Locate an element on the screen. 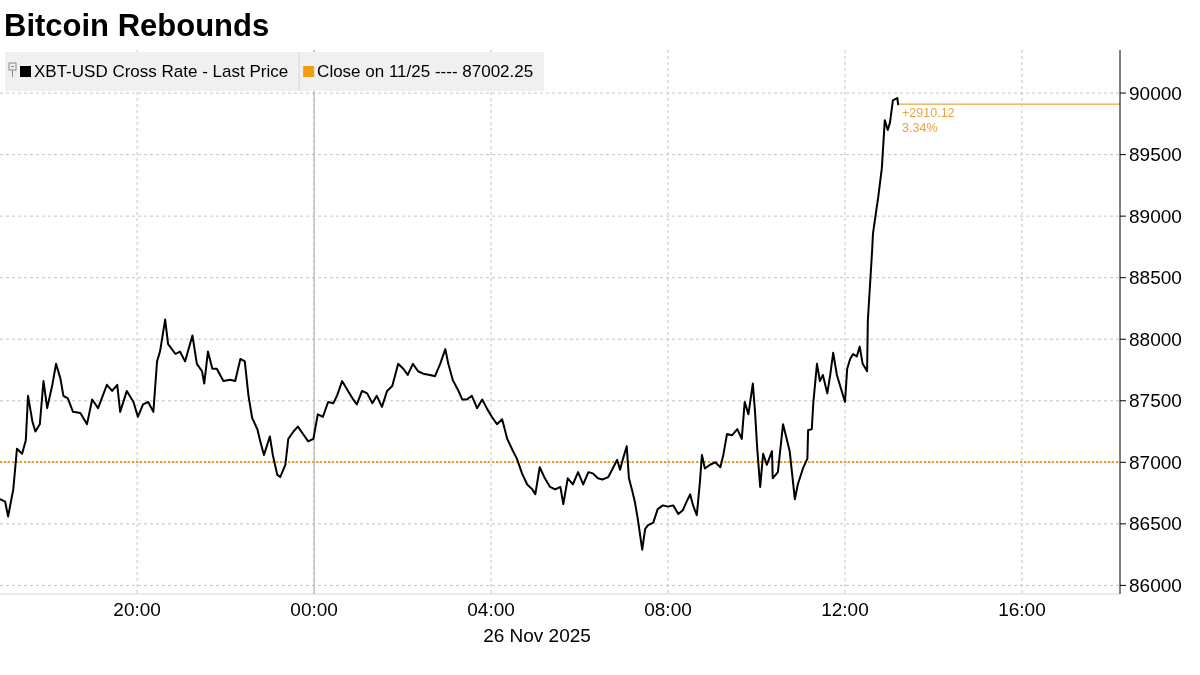  legend-label: Close on 11/25 ---- 87002.25 is located at coordinates (425, 71).